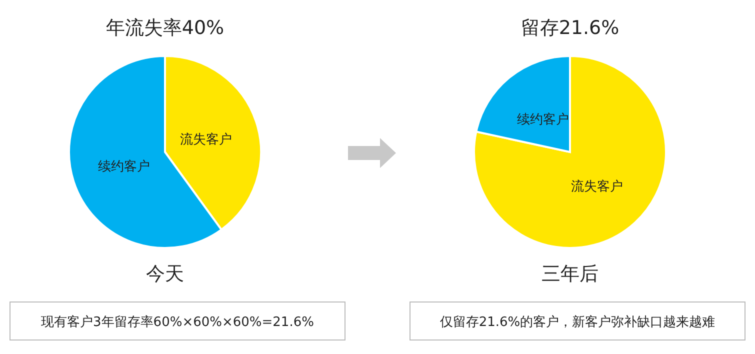 This screenshot has height=354, width=755. I want to click on text: 现有客户3年留存率60%×60%×60%=21.6%, so click(177, 322).